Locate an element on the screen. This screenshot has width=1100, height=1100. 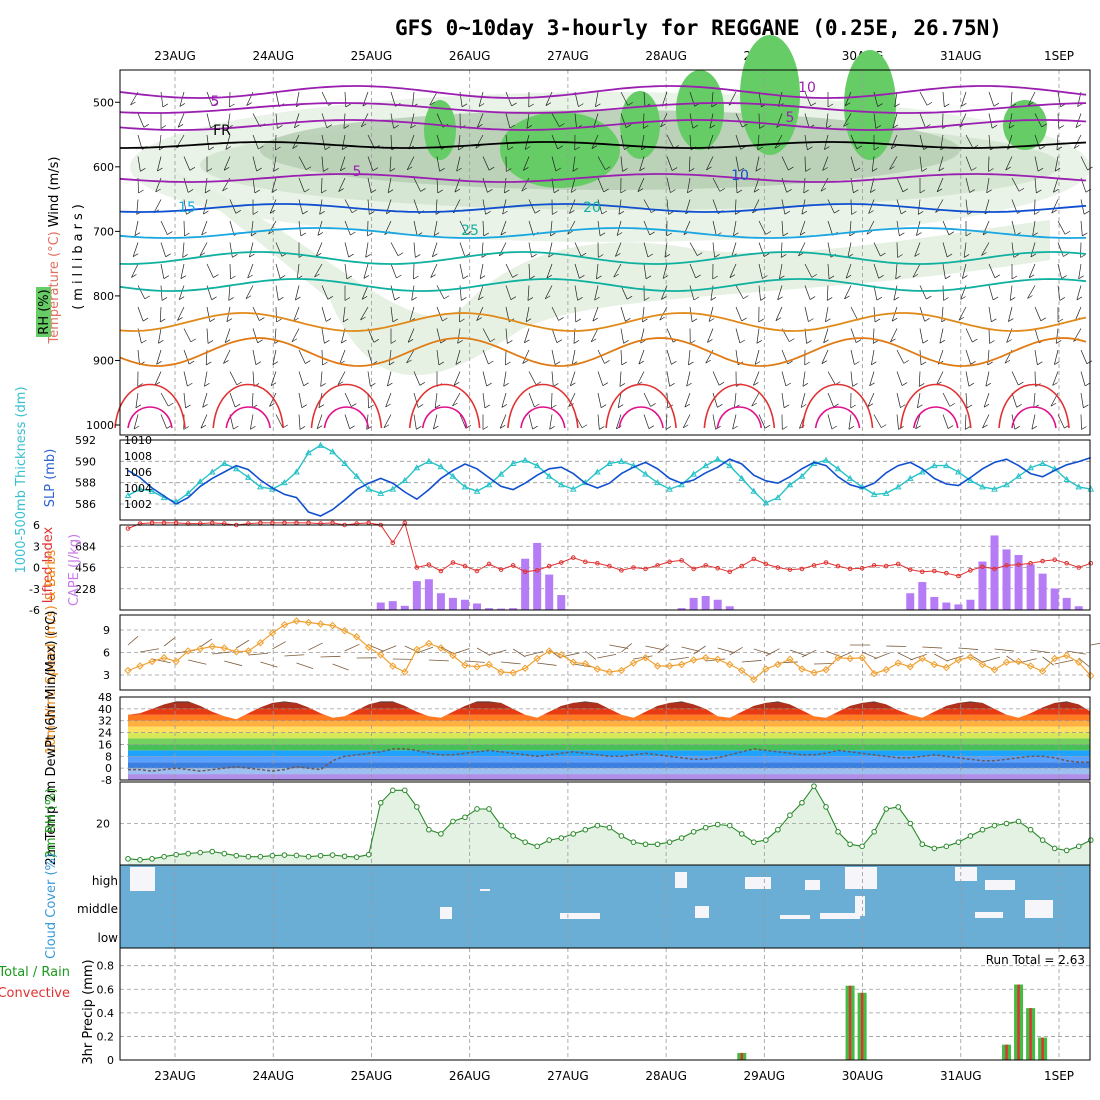
isotherm-label: 5 is located at coordinates (215, 102).